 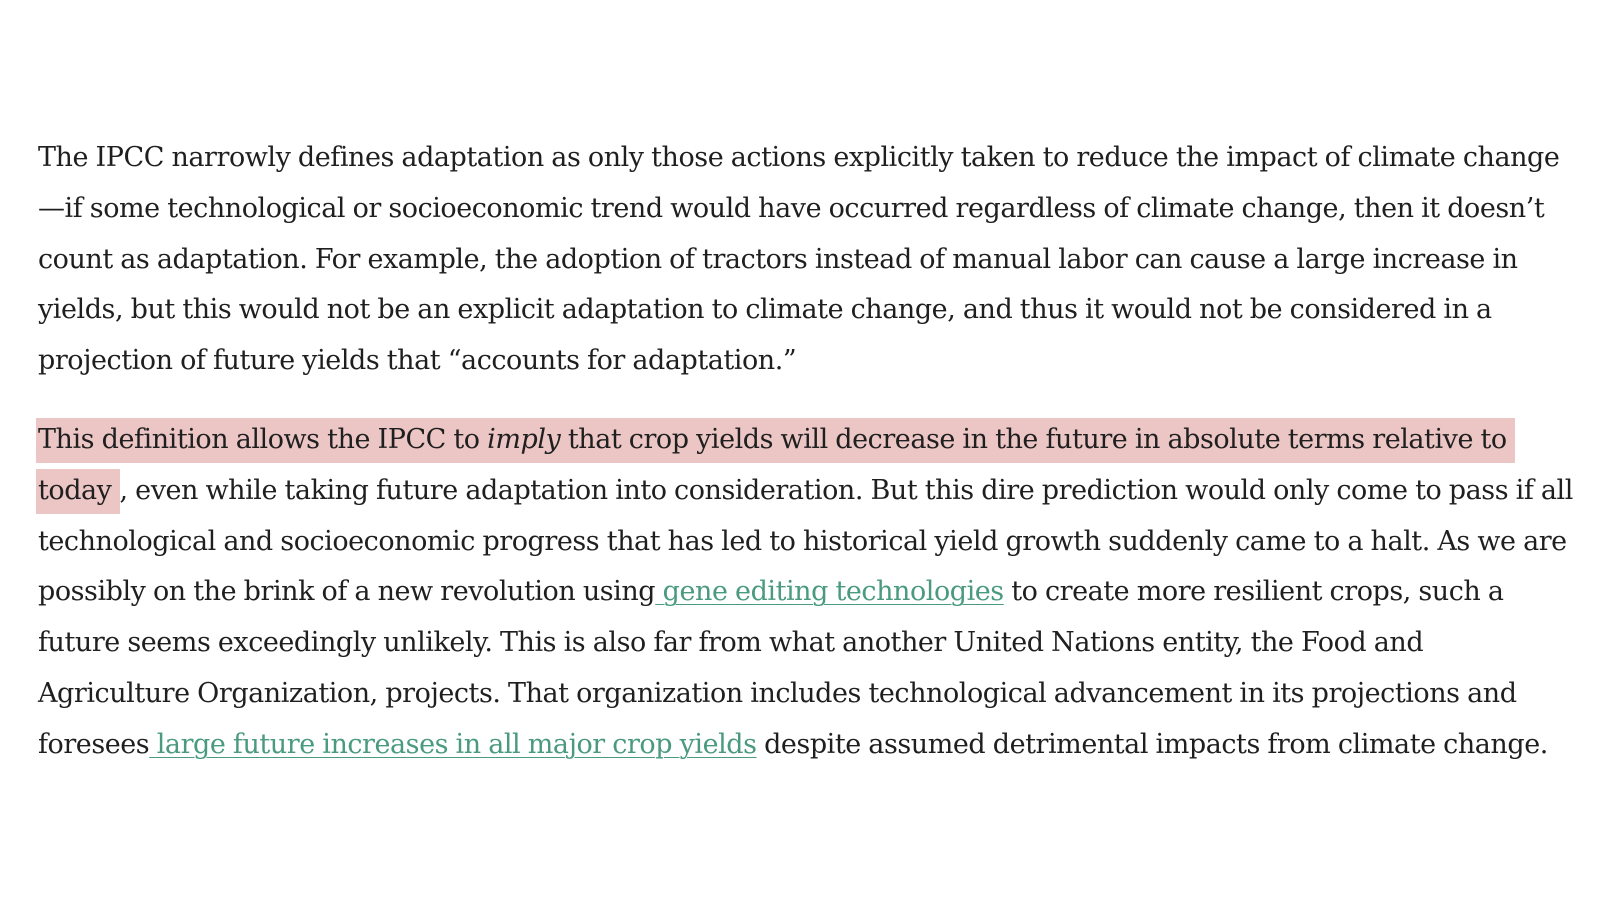 What do you see at coordinates (829, 592) in the screenshot?
I see `link-gene-editing-technologies: gene editing technologies` at bounding box center [829, 592].